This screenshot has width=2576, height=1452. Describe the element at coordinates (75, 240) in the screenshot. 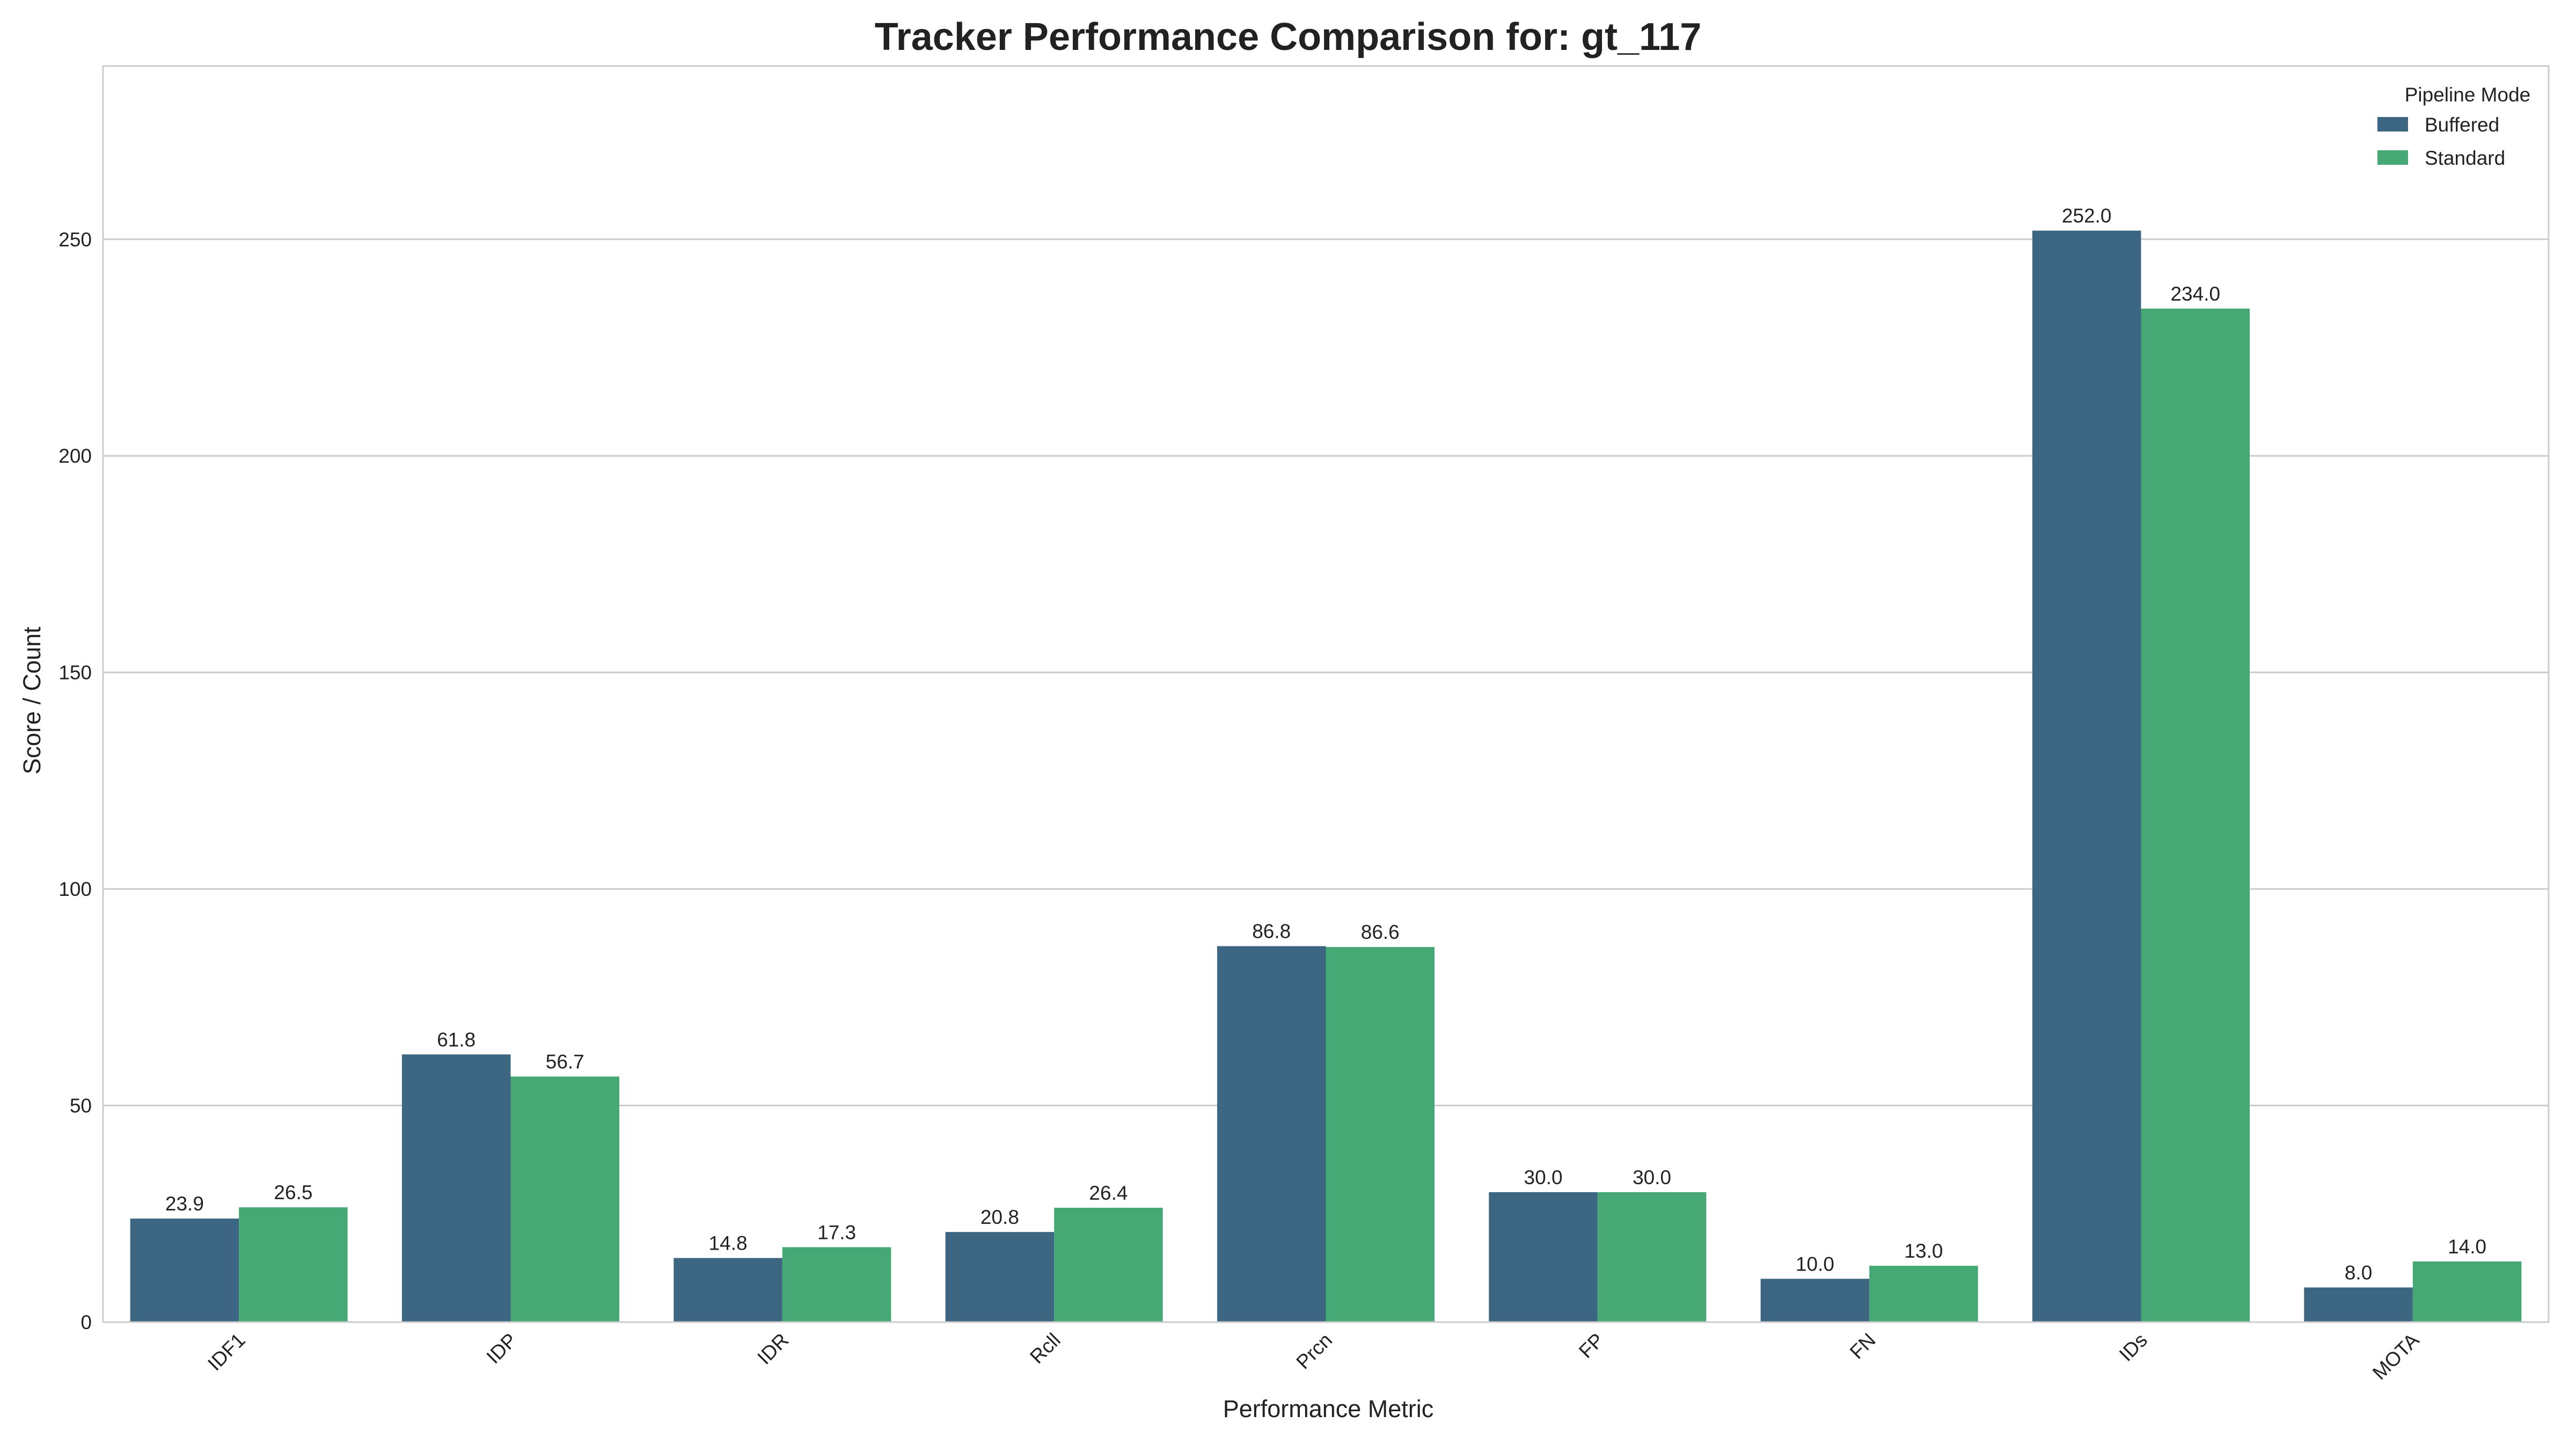

I see `y-tick-label: 250` at that location.